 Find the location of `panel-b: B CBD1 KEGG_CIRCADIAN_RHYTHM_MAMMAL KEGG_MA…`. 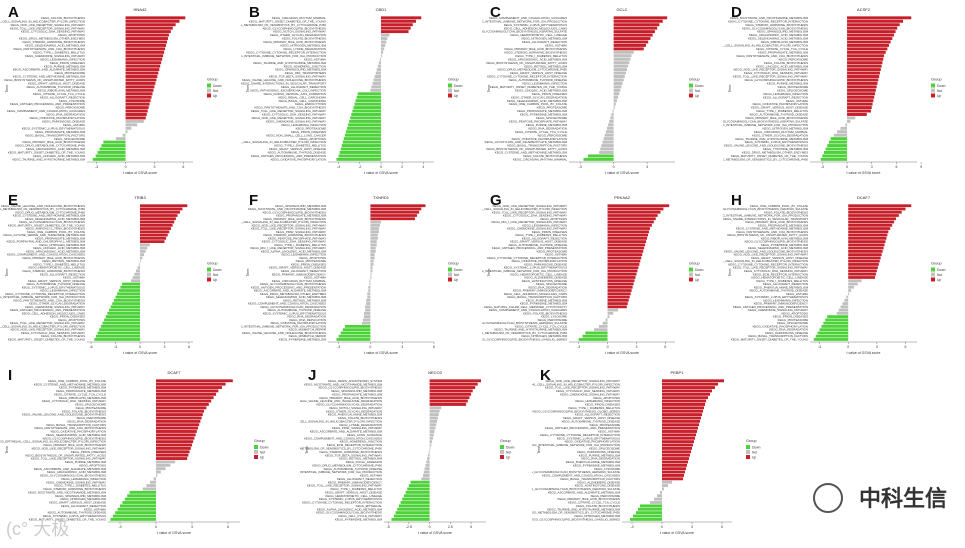

panel-b: B CBD1 KEGG_CIRCADIAN_RHYTHM_MAMMAL KEGG_MA… is located at coordinates (348, 91).